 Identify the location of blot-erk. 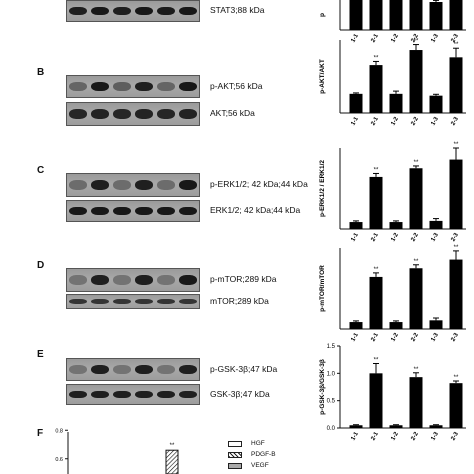
(133, 211).